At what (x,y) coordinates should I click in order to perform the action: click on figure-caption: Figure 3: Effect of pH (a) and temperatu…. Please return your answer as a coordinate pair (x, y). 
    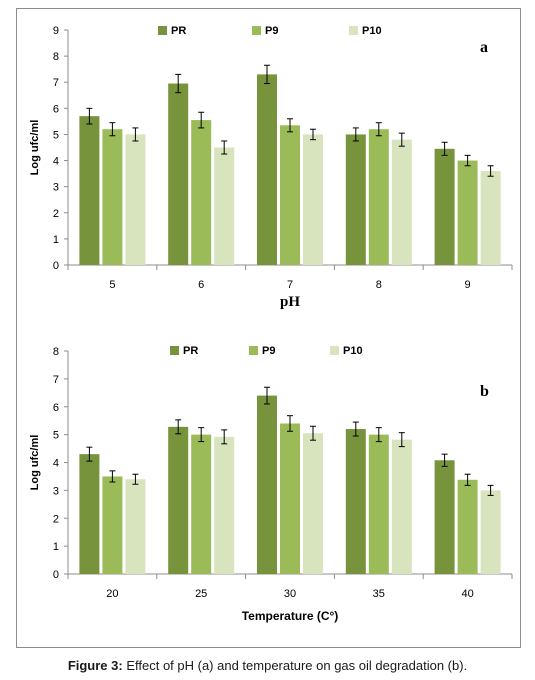
    Looking at the image, I should click on (267, 665).